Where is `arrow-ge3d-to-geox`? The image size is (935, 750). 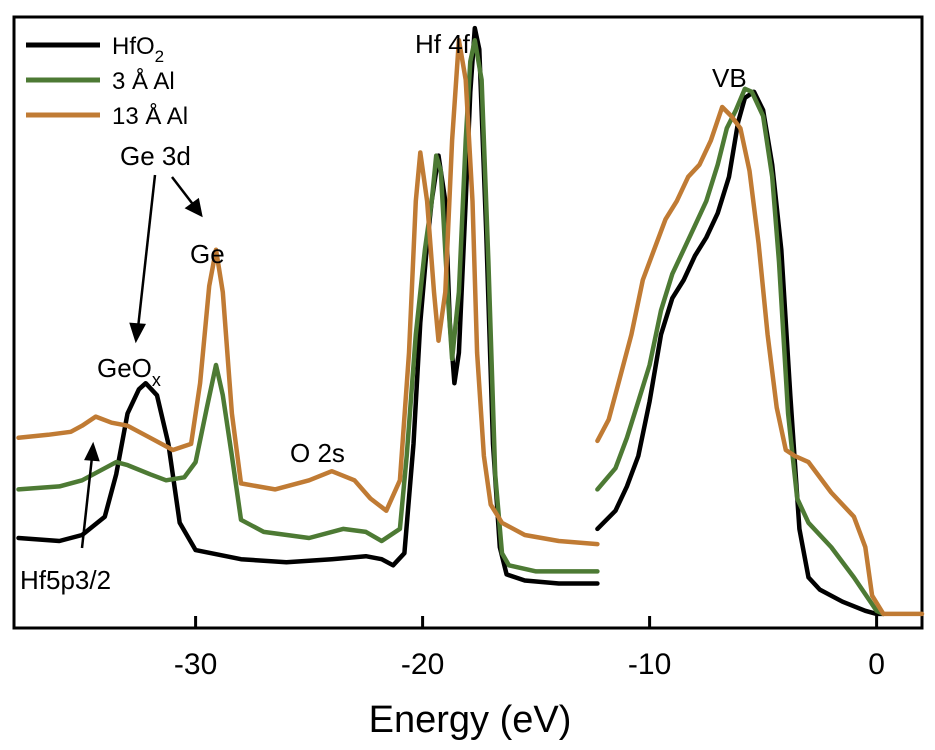 arrow-ge3d-to-geox is located at coordinates (146, 251).